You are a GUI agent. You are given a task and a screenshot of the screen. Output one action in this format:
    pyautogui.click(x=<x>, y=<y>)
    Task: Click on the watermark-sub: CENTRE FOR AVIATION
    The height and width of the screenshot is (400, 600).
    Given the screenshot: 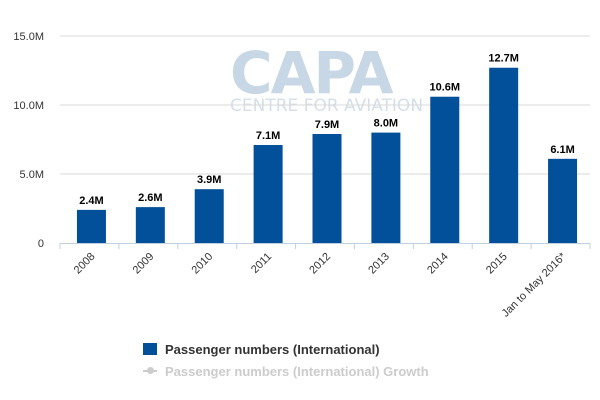 What is the action you would take?
    pyautogui.click(x=326, y=106)
    